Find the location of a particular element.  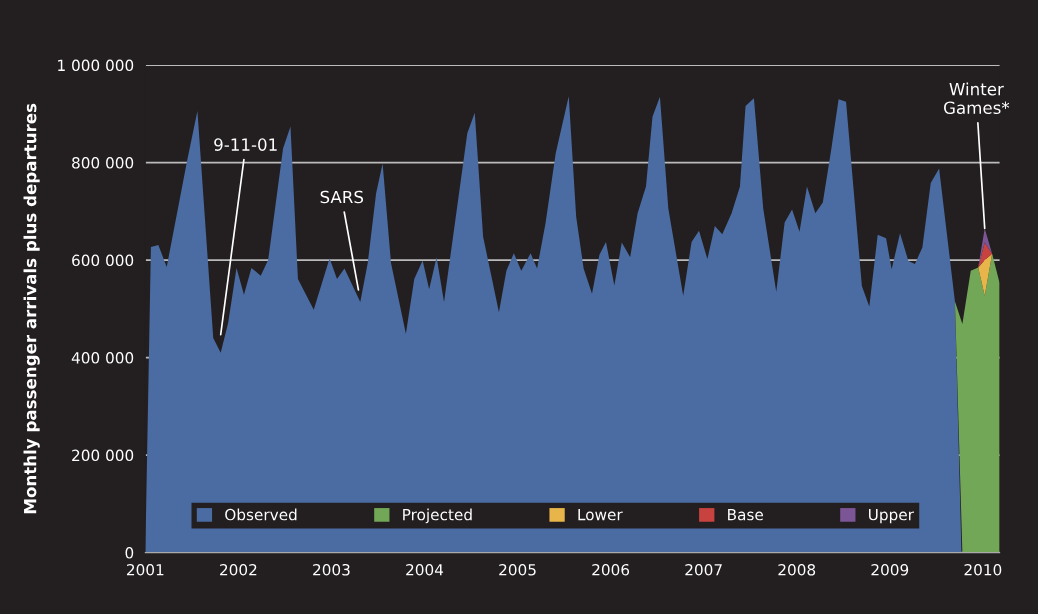

annotation: 9-11-01 is located at coordinates (245, 144).